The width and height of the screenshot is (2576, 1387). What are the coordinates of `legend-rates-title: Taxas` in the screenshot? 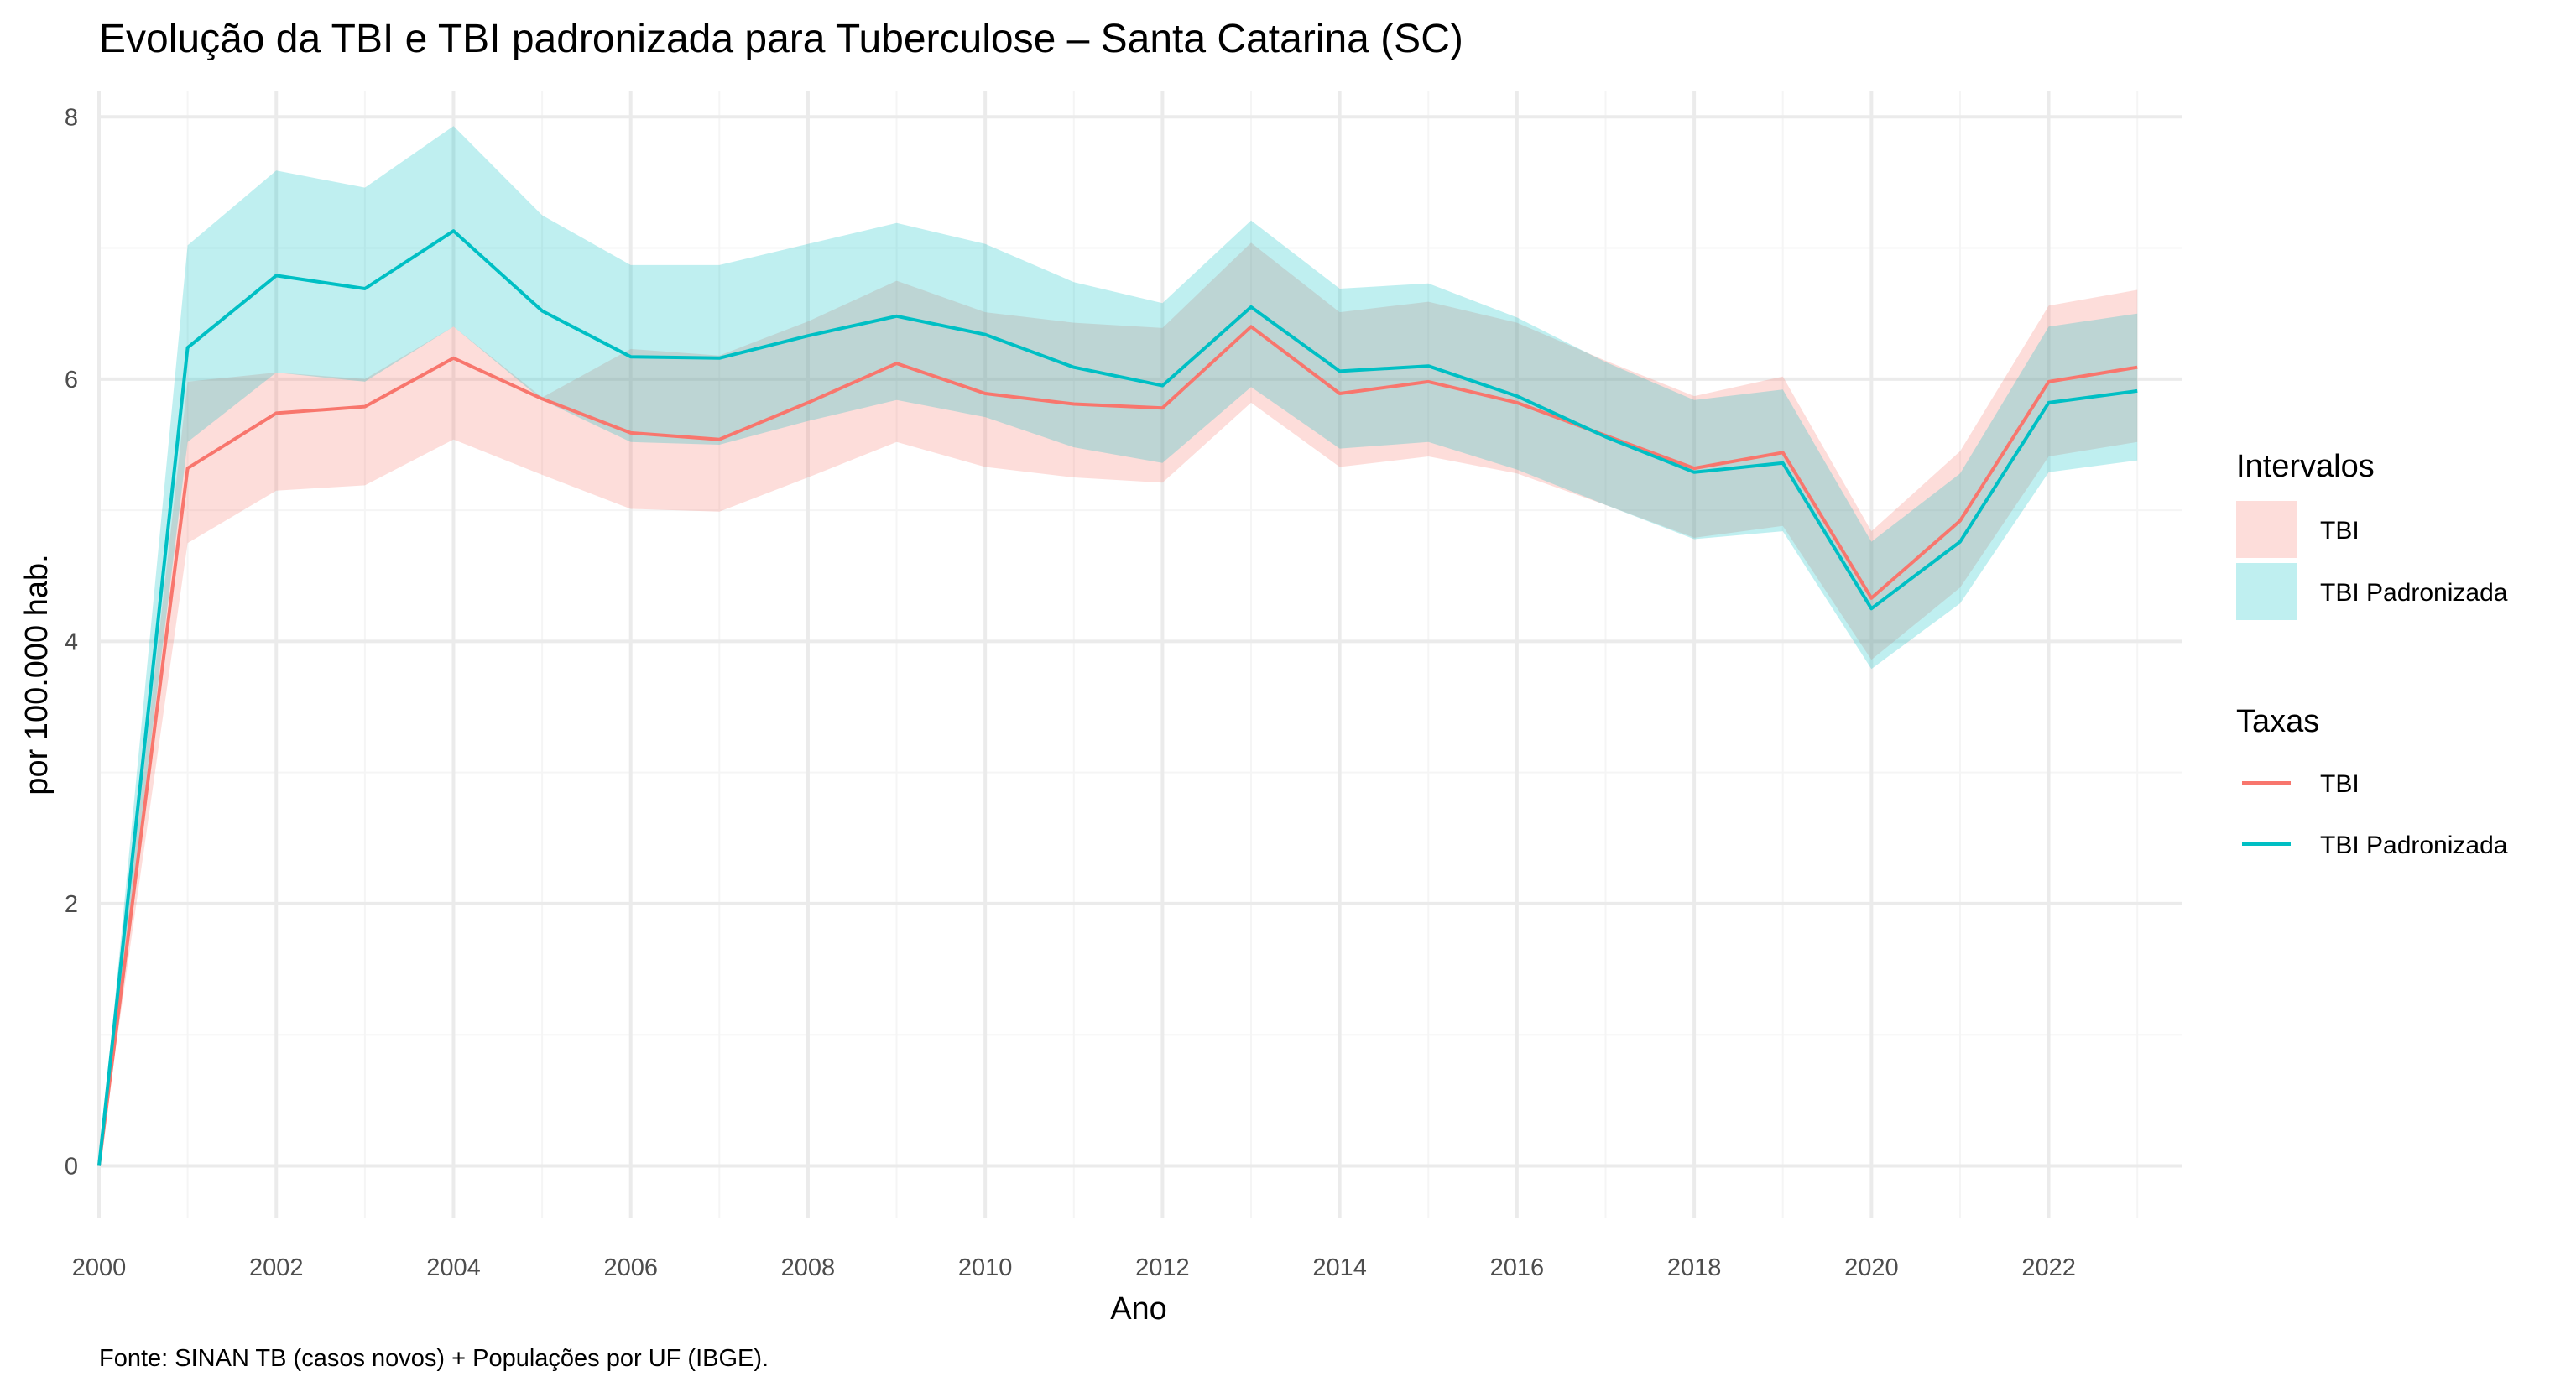 It's located at (2277, 721).